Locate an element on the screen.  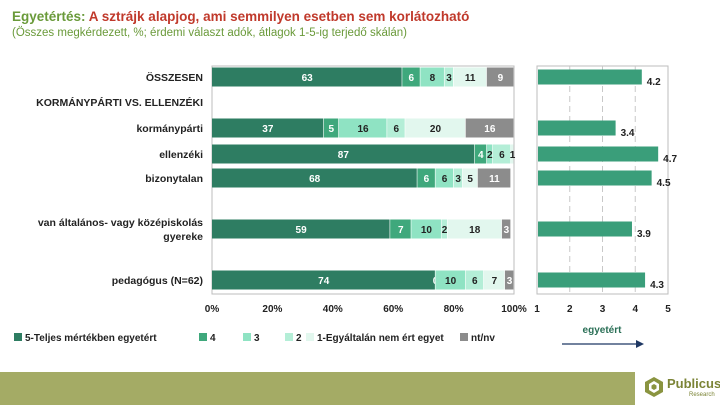
legend-label: 1-Egyáltalán nem ért egyet is located at coordinates (380, 338).